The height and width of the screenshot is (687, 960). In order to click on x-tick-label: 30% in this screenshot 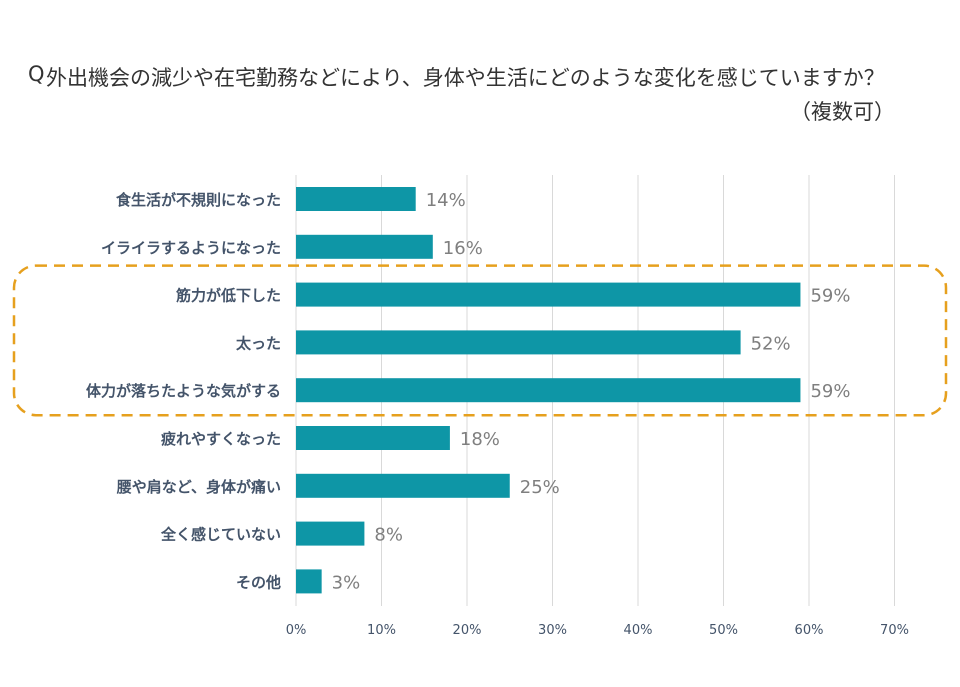, I will do `click(552, 630)`.